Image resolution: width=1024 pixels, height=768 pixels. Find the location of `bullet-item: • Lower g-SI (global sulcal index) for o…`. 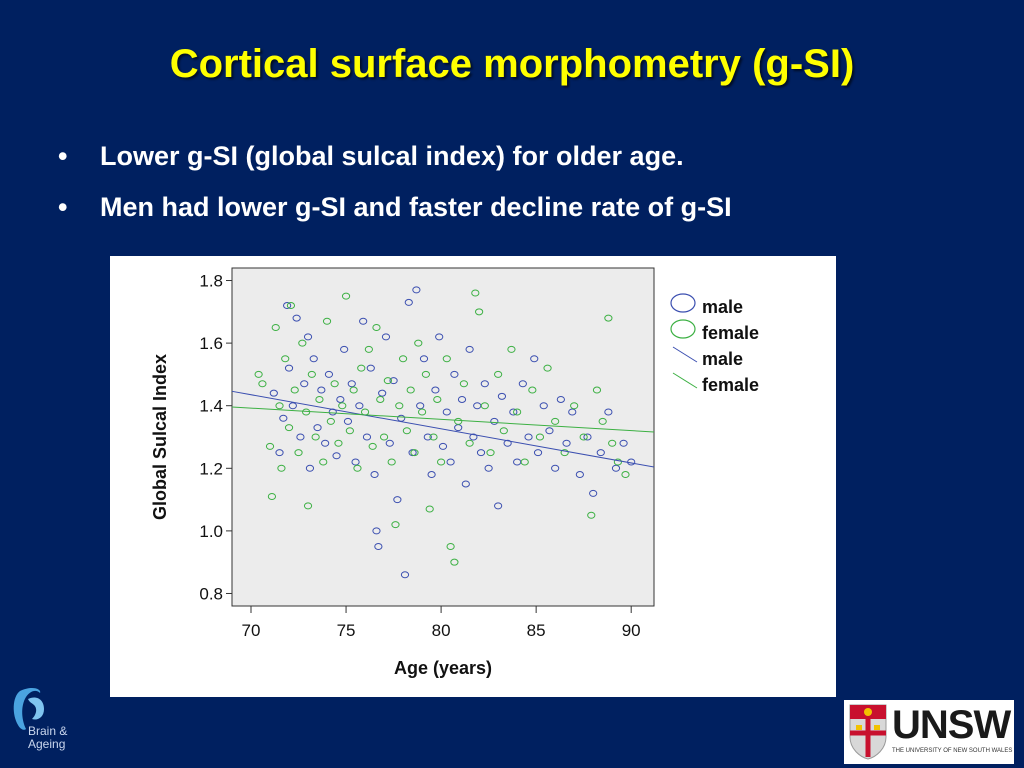

bullet-item: • Lower g-SI (global sulcal index) for o… is located at coordinates (395, 156).